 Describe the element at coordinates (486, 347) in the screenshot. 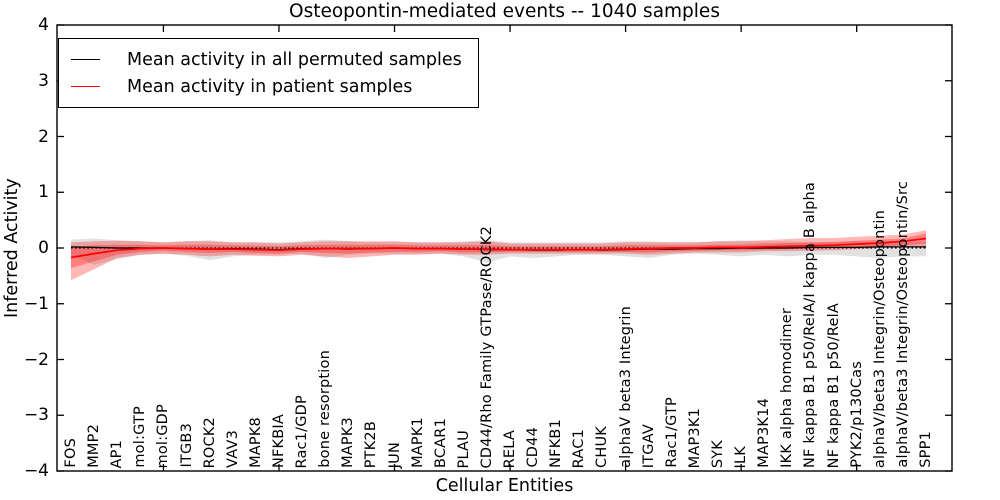

I see `x-tick-label: CD44/Rho Family GTPase/ROCK2` at that location.